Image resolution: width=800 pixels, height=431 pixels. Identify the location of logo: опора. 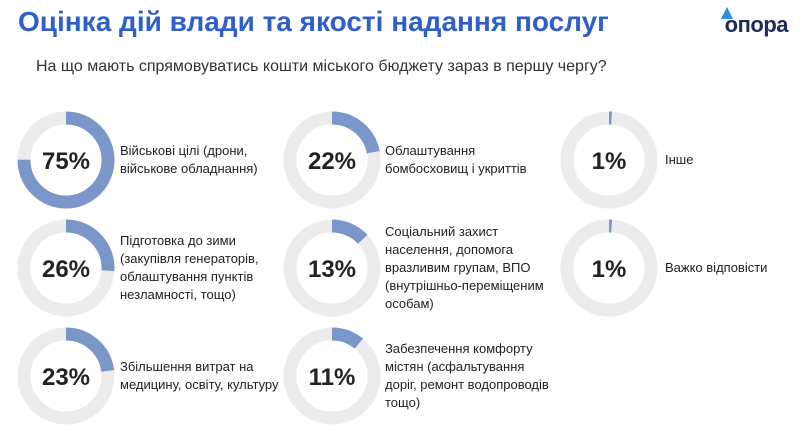
(756, 24).